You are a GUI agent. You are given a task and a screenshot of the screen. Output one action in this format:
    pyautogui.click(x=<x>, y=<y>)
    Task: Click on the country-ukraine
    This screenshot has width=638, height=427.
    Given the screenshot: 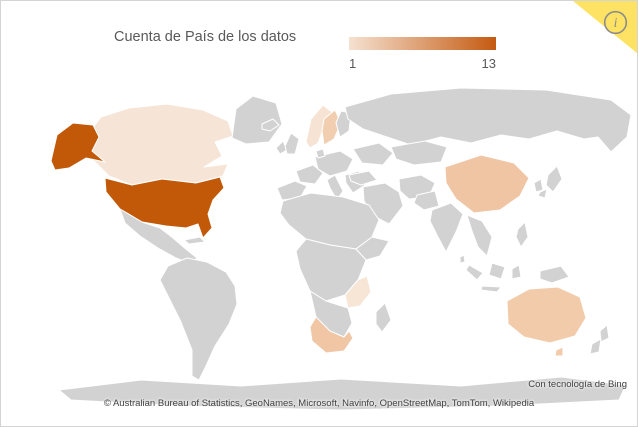 What is the action you would take?
    pyautogui.click(x=373, y=154)
    